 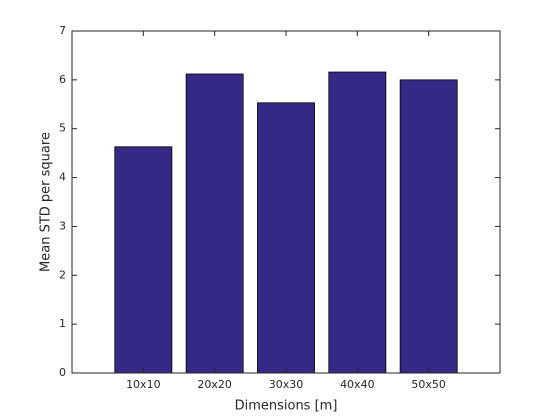 What do you see at coordinates (286, 384) in the screenshot?
I see `x-tick-label: 30x30` at bounding box center [286, 384].